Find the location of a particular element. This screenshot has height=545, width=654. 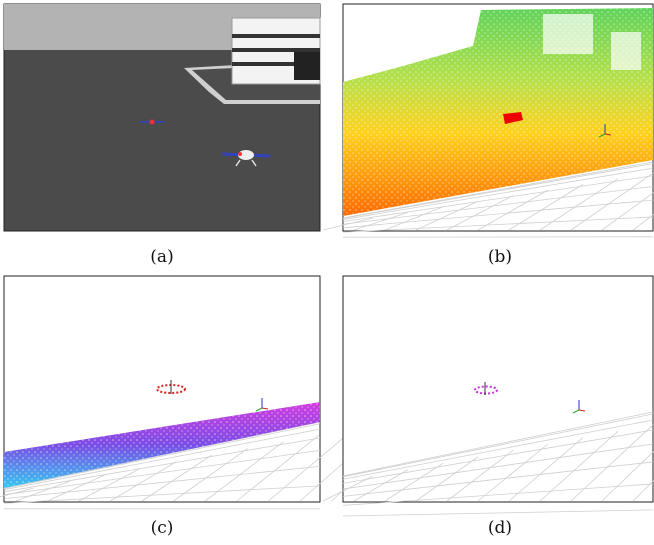

panel-label: (d) is located at coordinates (500, 528).